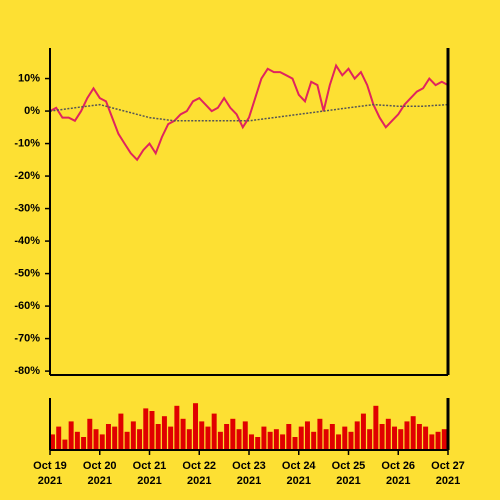 This screenshot has height=500, width=500. Describe the element at coordinates (299, 466) in the screenshot. I see `x-tick-label-line: Oct 24` at that location.